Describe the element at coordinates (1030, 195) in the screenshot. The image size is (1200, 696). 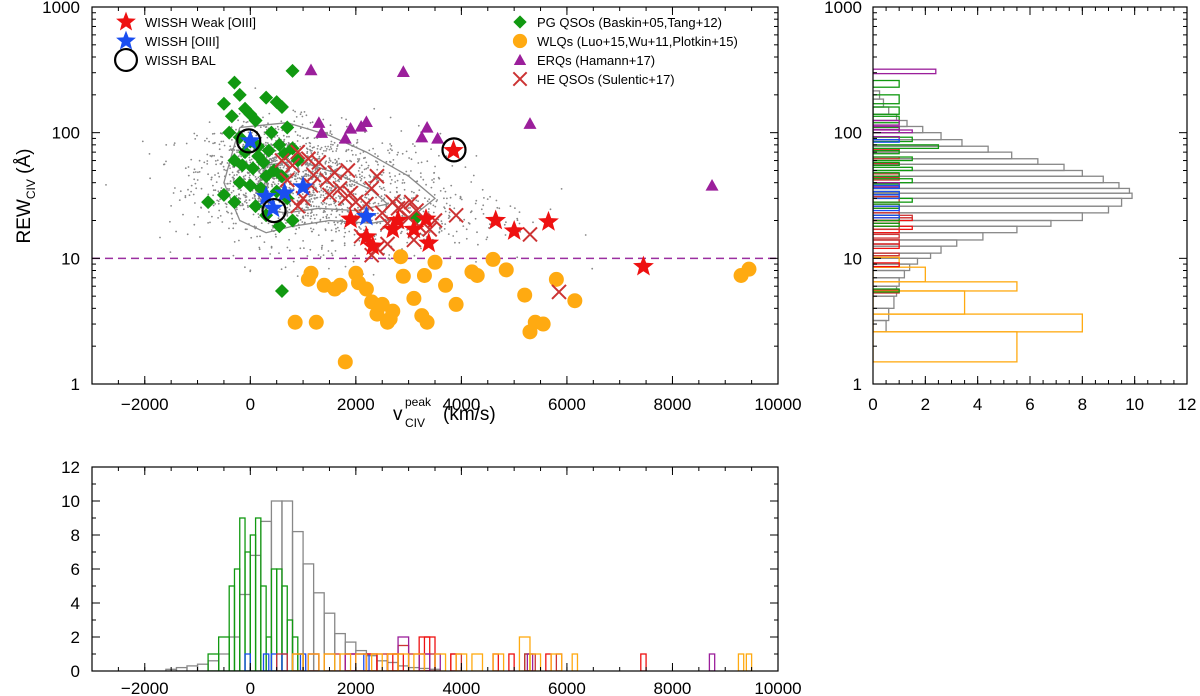
I see `rew-histogram-frame` at that location.